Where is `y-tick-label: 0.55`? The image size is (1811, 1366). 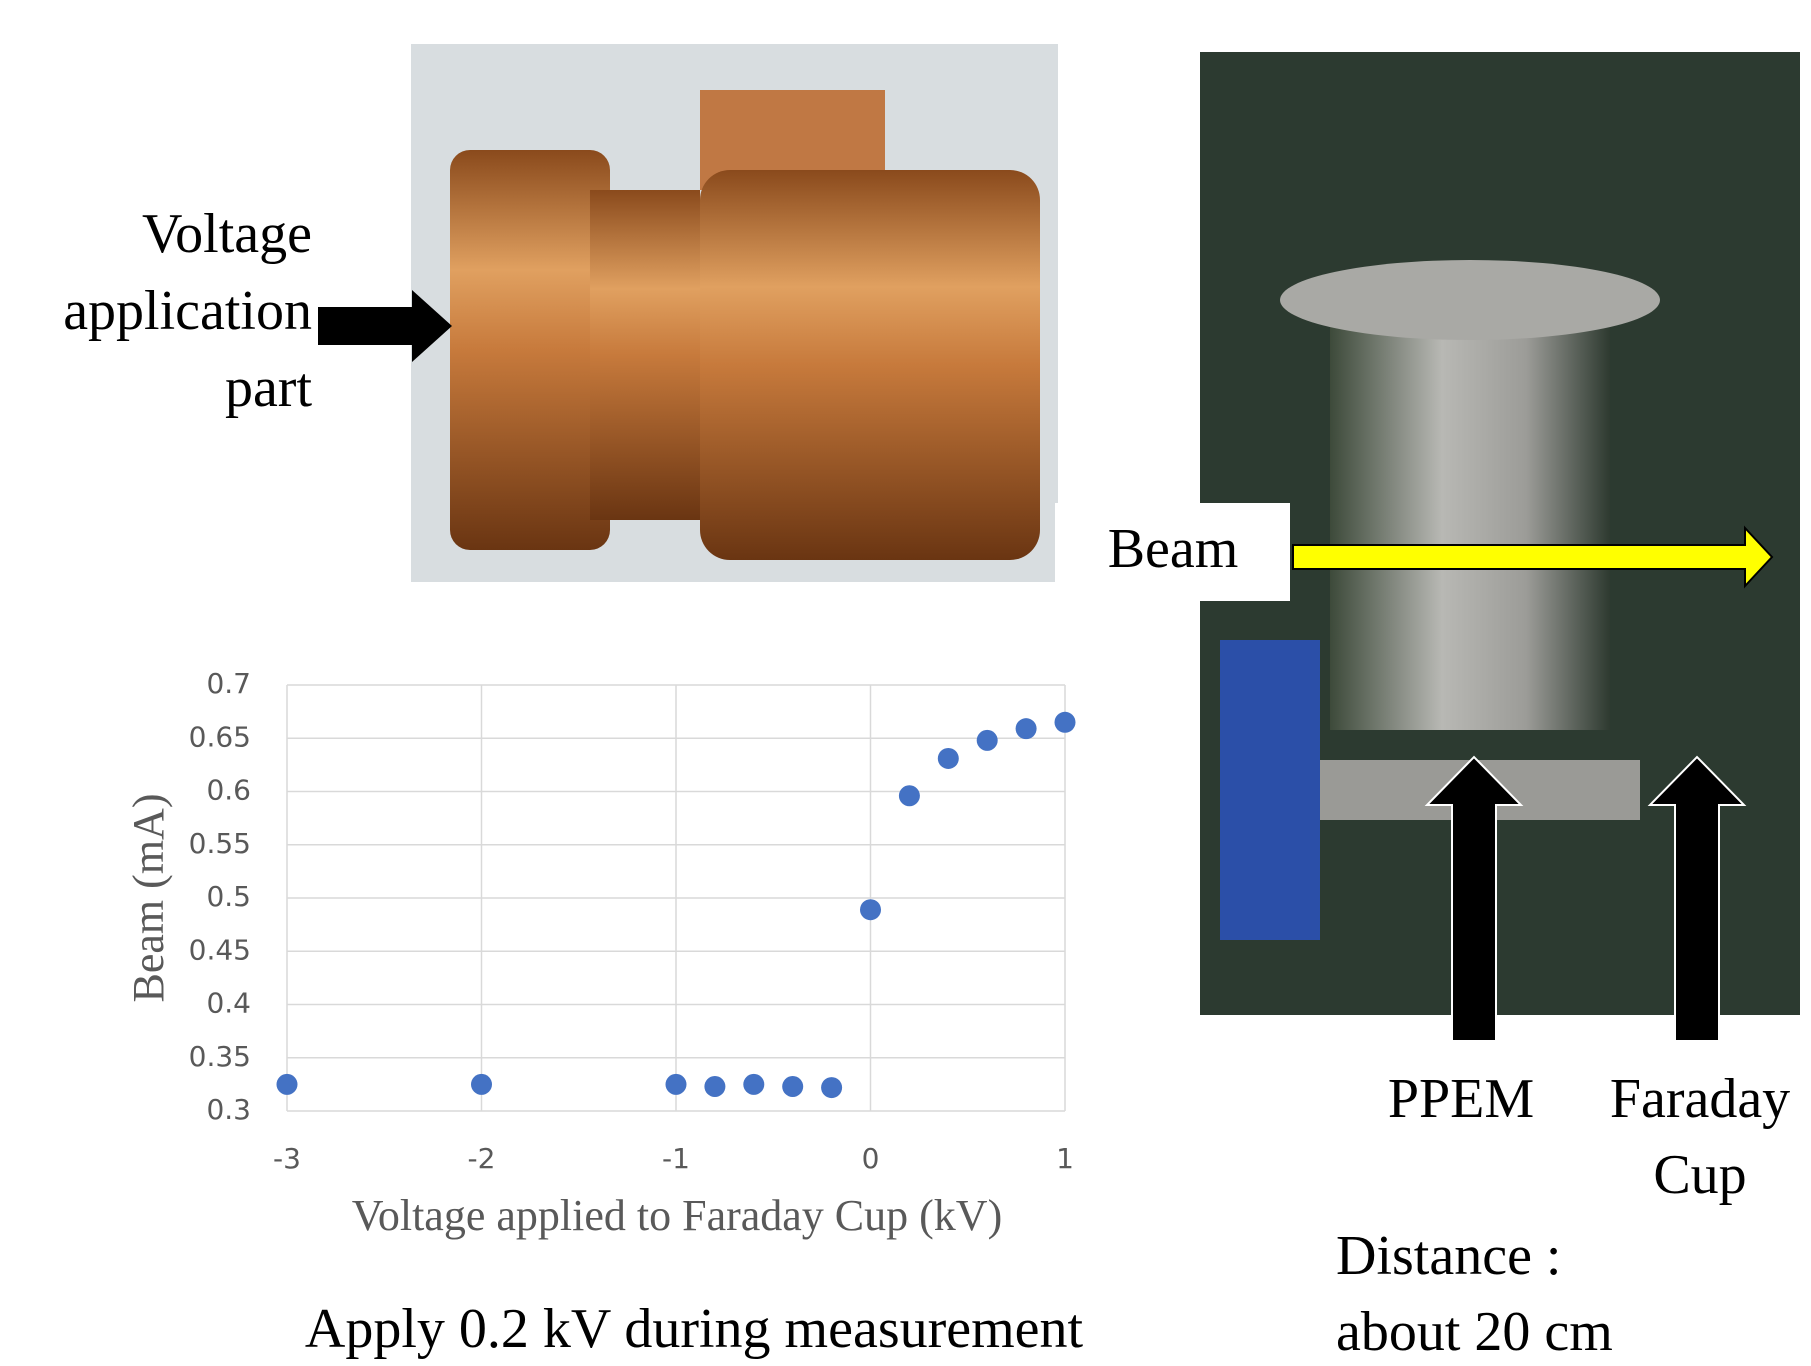 y-tick-label: 0.55 is located at coordinates (220, 843).